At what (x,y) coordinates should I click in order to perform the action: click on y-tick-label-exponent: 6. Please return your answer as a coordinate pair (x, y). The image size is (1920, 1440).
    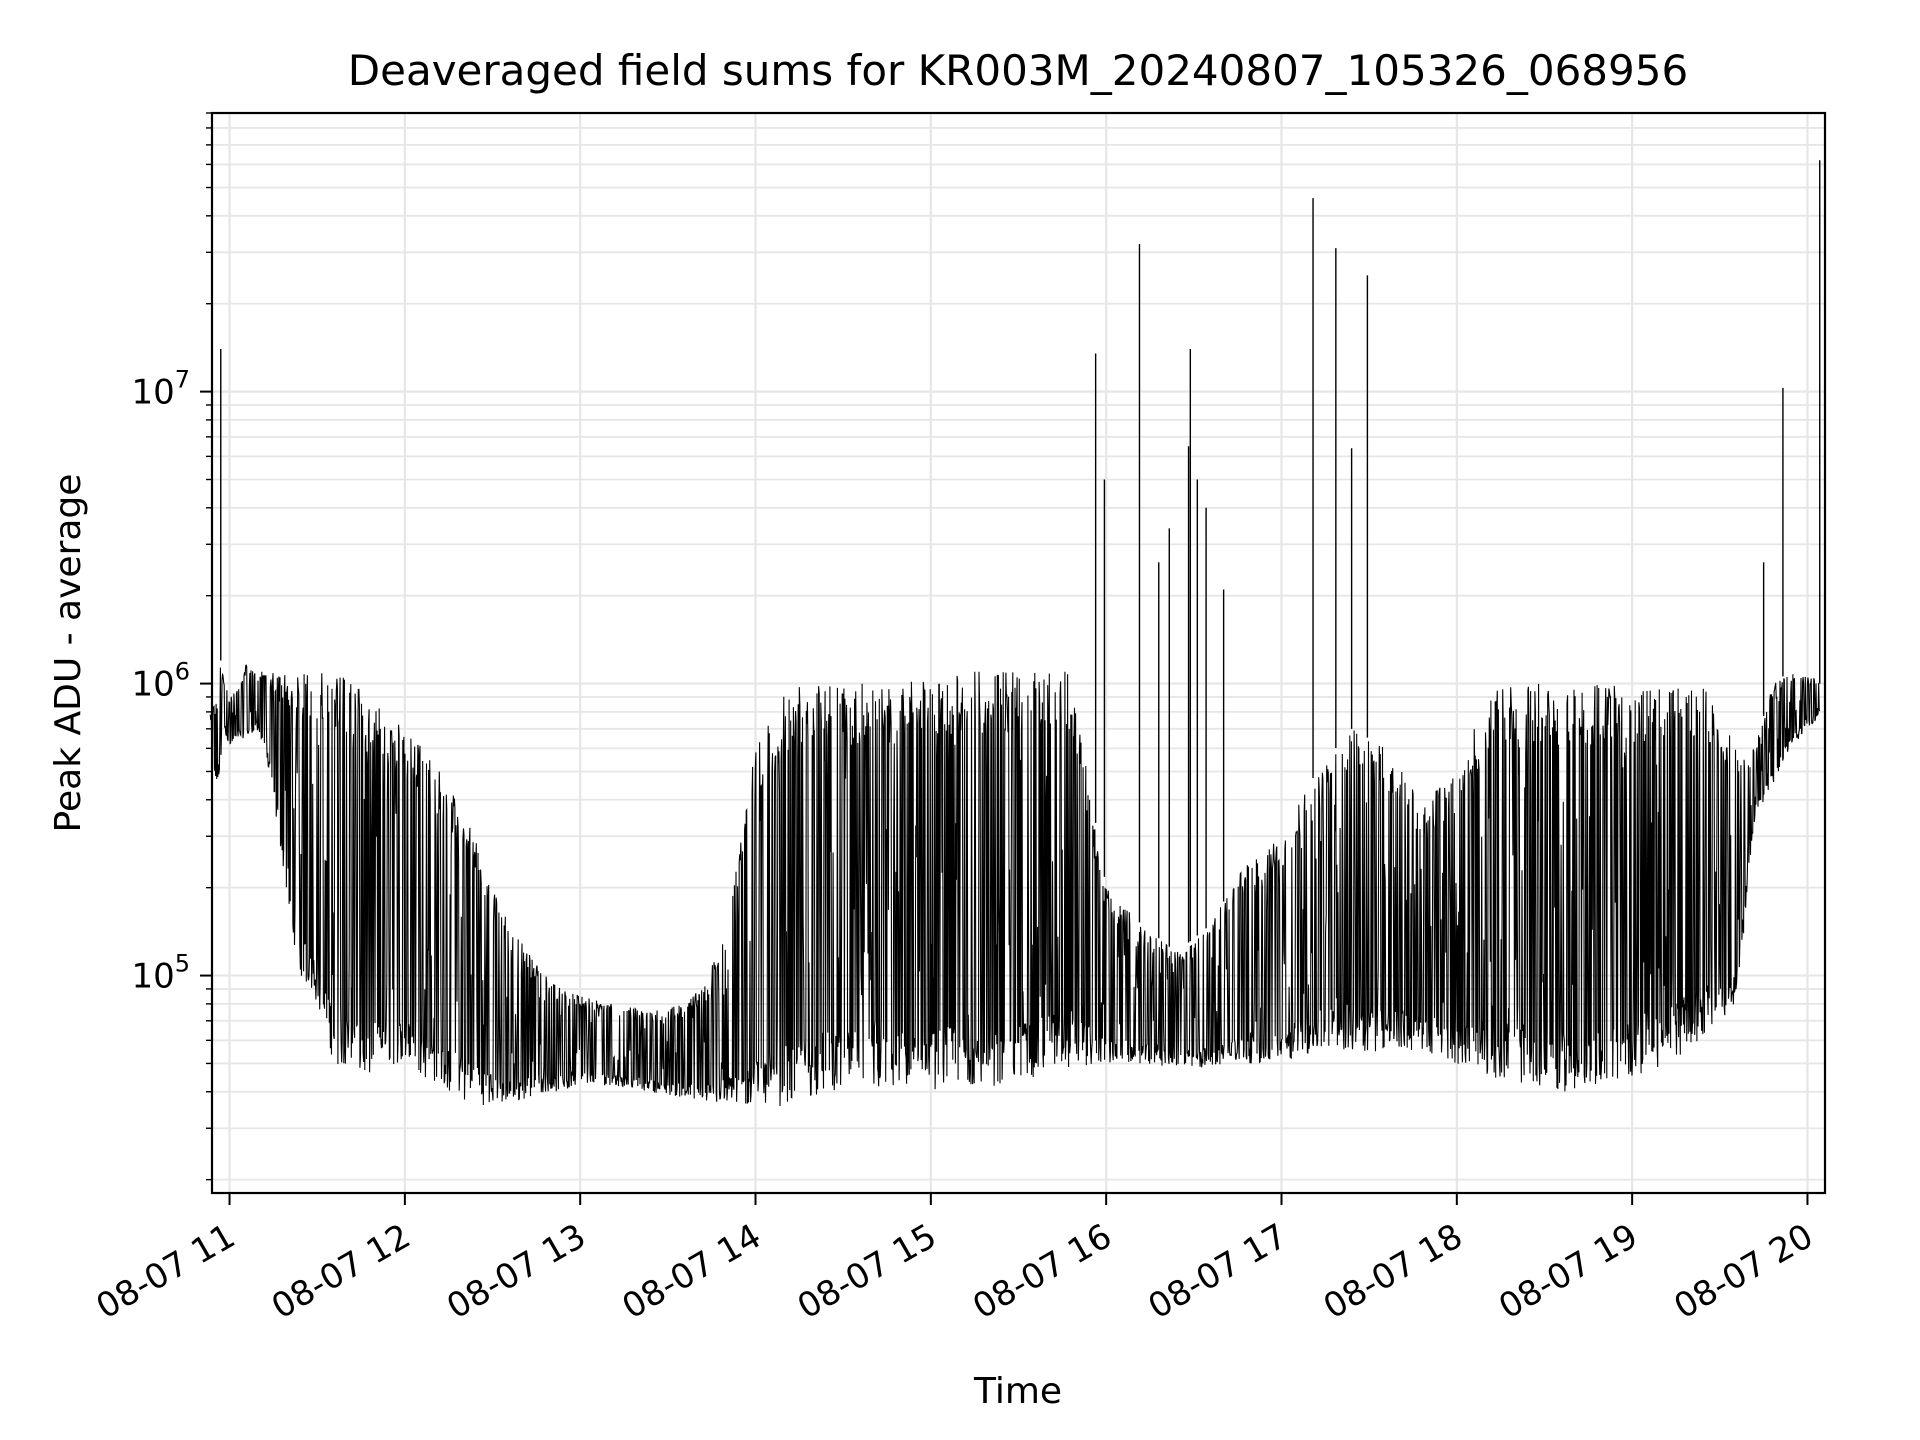
    Looking at the image, I should click on (182, 672).